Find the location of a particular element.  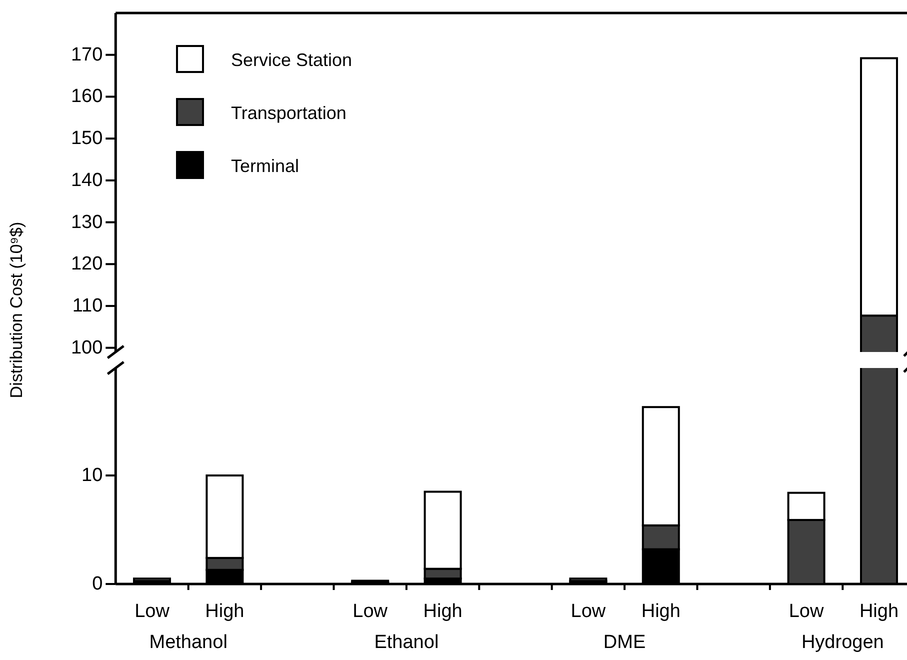

y-axis-title: Distribution Cost (10⁹$) is located at coordinates (16, 310).